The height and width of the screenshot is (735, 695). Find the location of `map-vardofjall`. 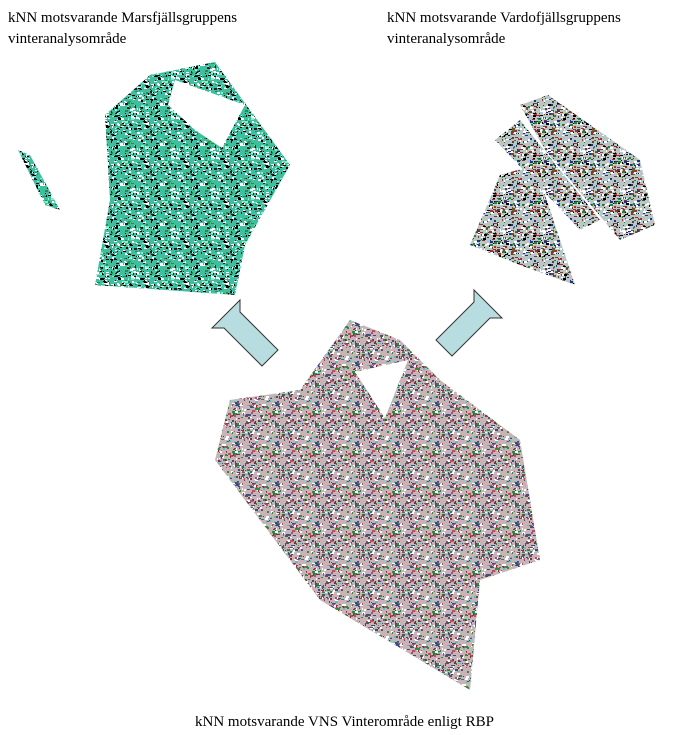

map-vardofjall is located at coordinates (562, 190).